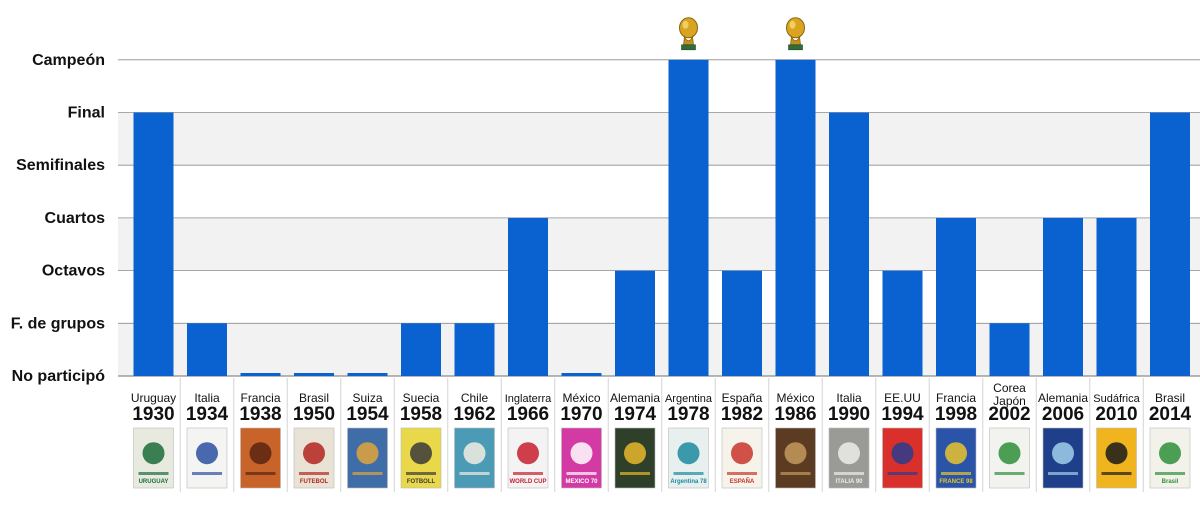  What do you see at coordinates (742, 34) in the screenshot?
I see `trophy-markers` at bounding box center [742, 34].